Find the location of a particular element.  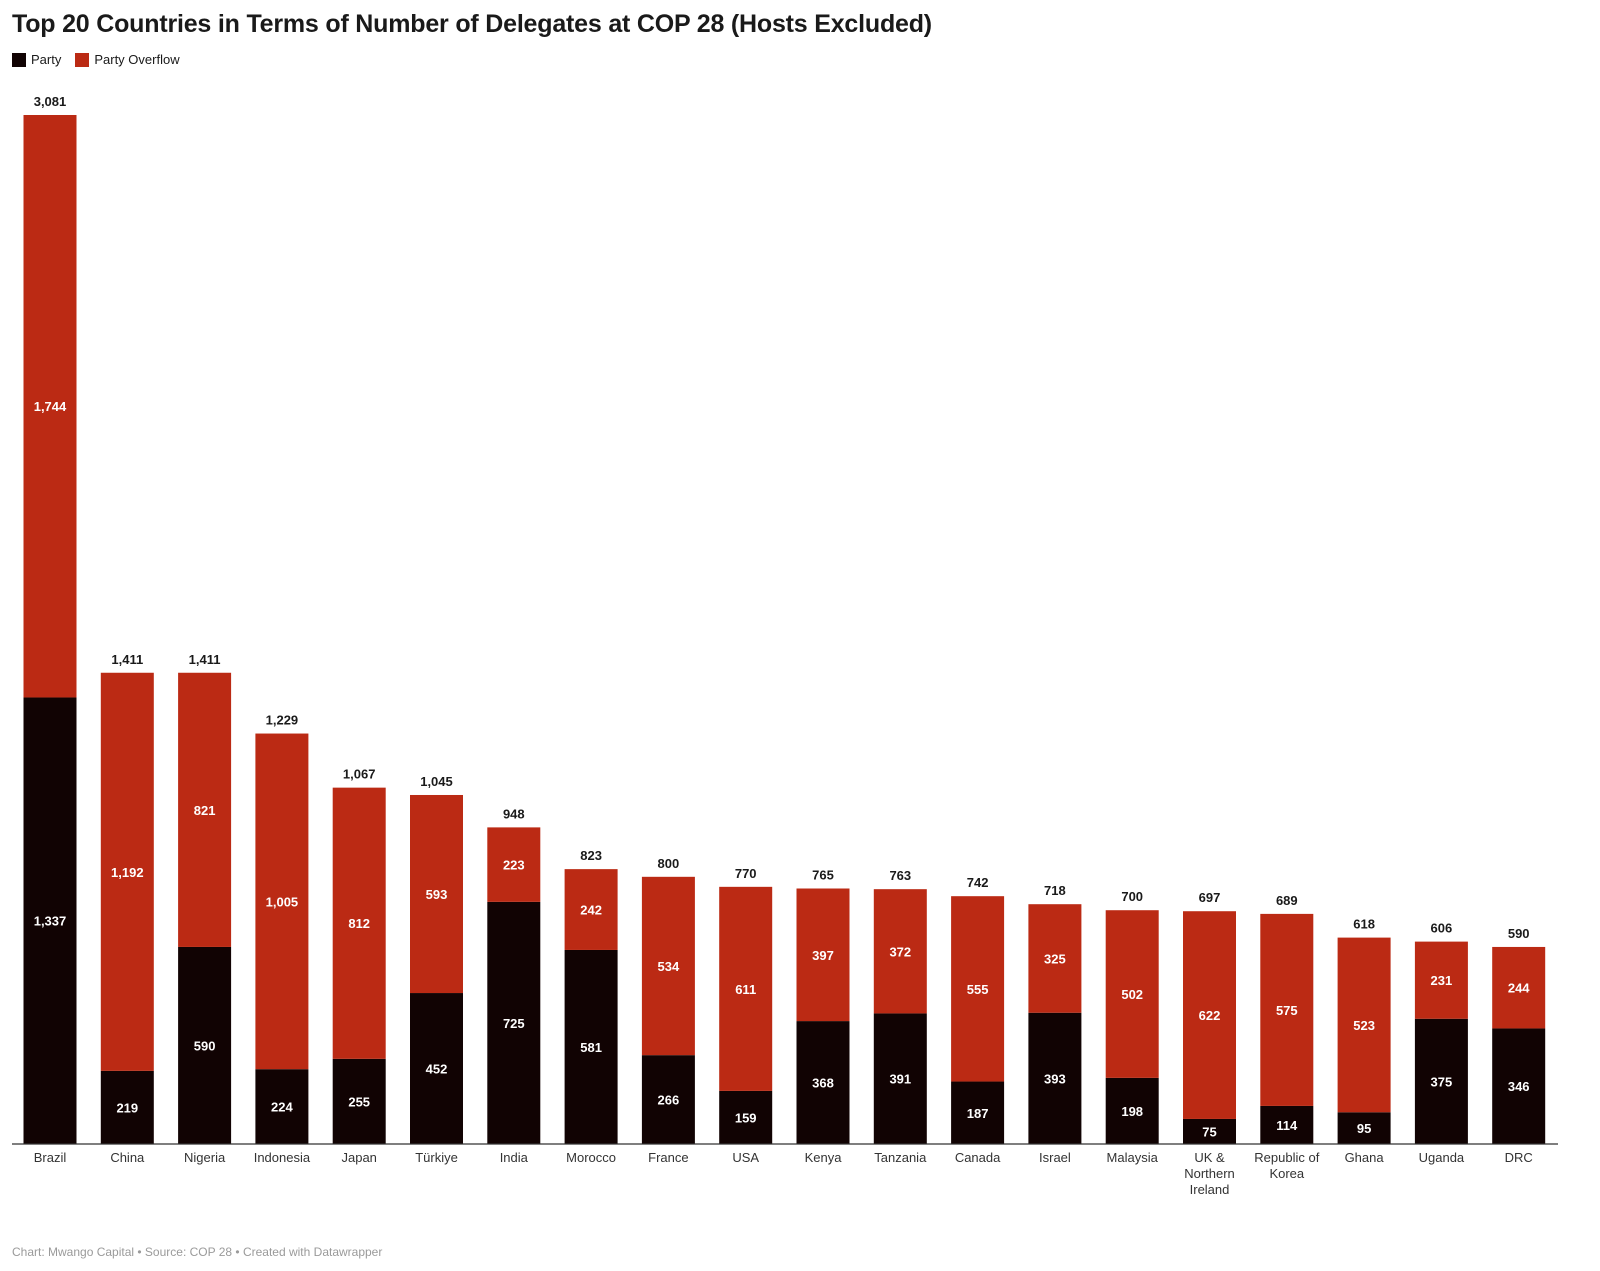

bar-party-overflow-ghana is located at coordinates (1364, 1025).